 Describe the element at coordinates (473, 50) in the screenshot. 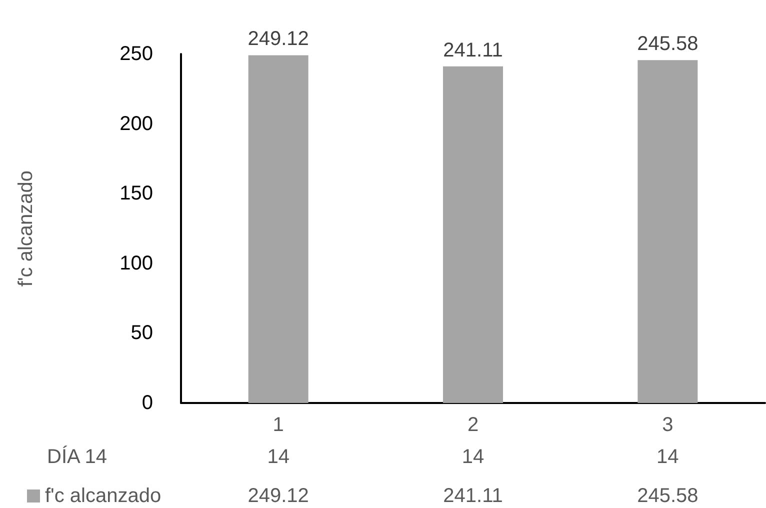

I see `annotation: 241.11` at that location.